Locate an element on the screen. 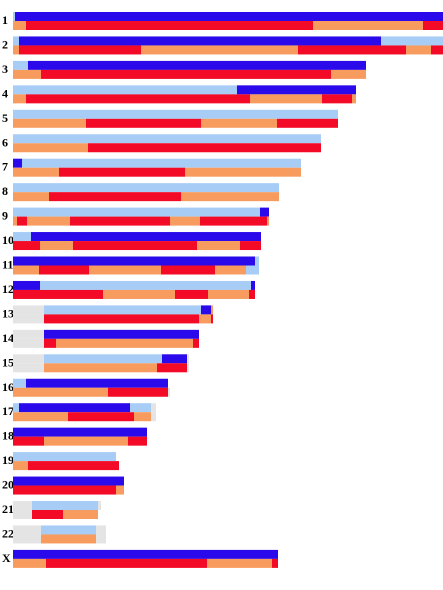 The height and width of the screenshot is (590, 443). chart-row-13: 13 is located at coordinates (107, 314).